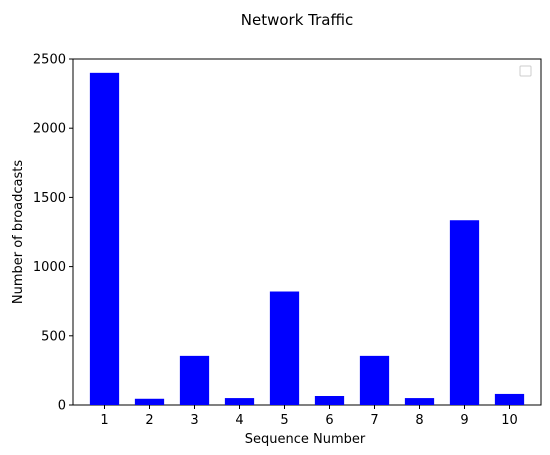 This screenshot has width=550, height=455. I want to click on y-tick-label: 1000, so click(49, 267).